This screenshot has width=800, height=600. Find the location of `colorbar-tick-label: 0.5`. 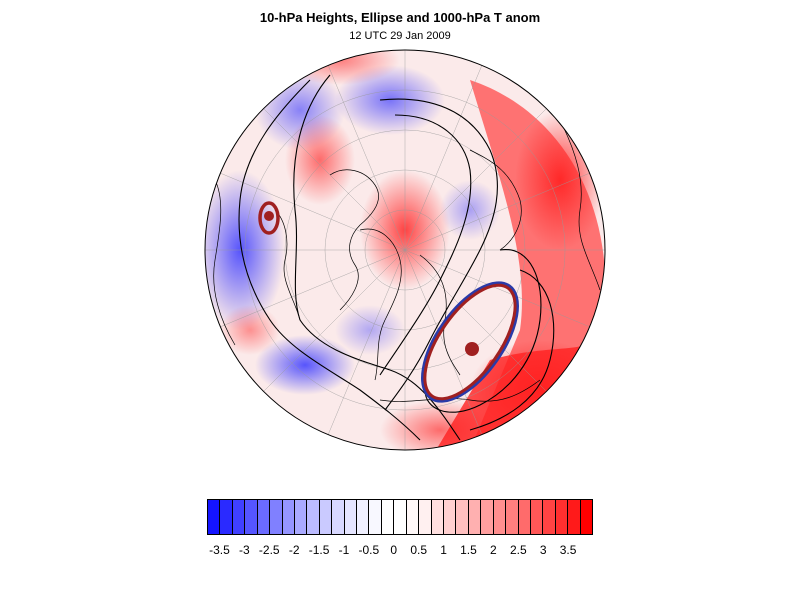

colorbar-tick-label: 0.5 is located at coordinates (419, 550).